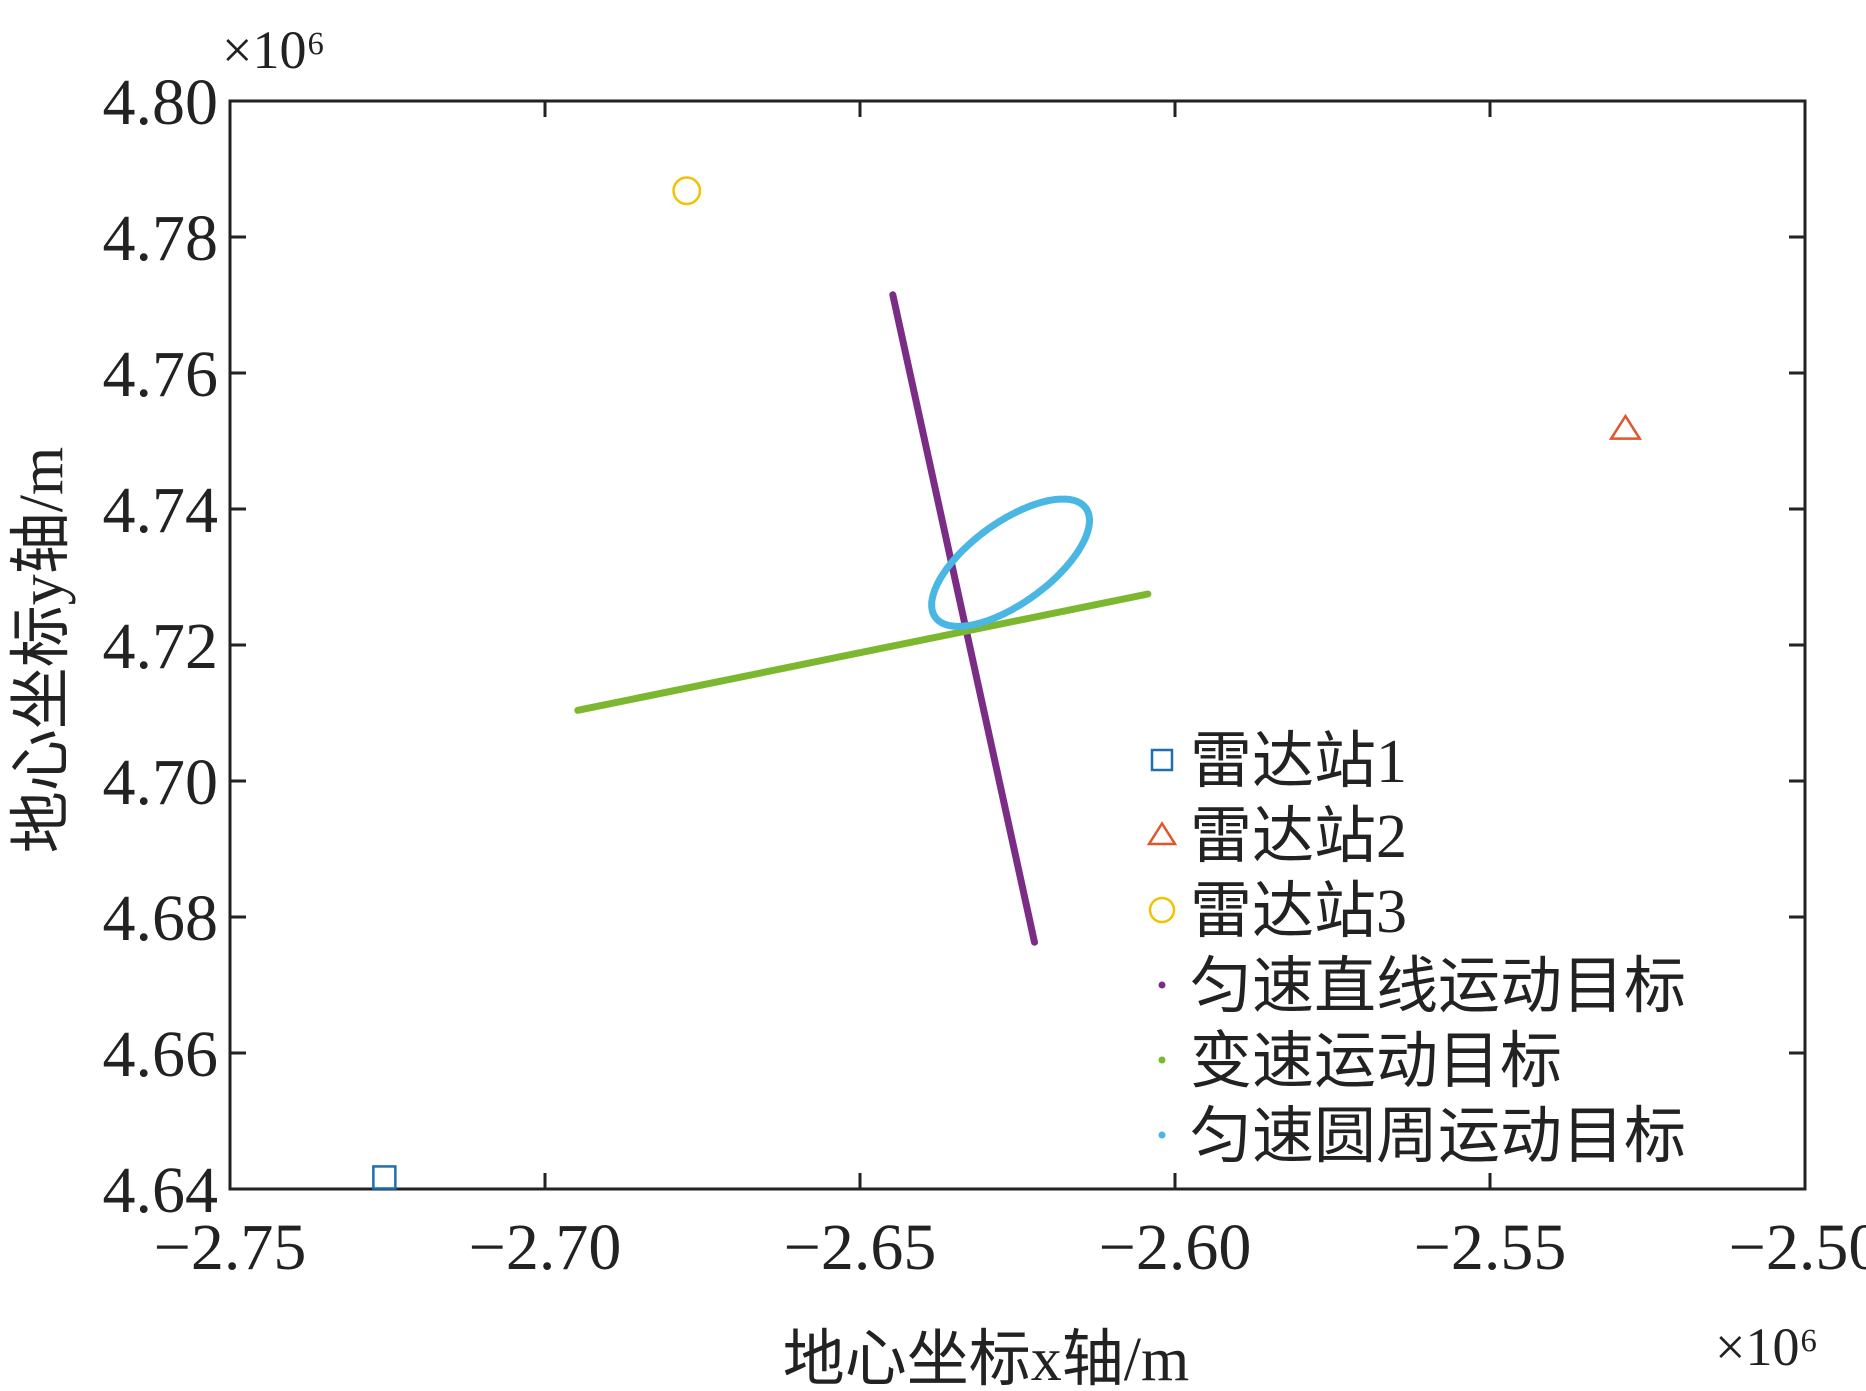 Image resolution: width=1866 pixels, height=1391 pixels. I want to click on y-tick-label: 4.80, so click(161, 102).